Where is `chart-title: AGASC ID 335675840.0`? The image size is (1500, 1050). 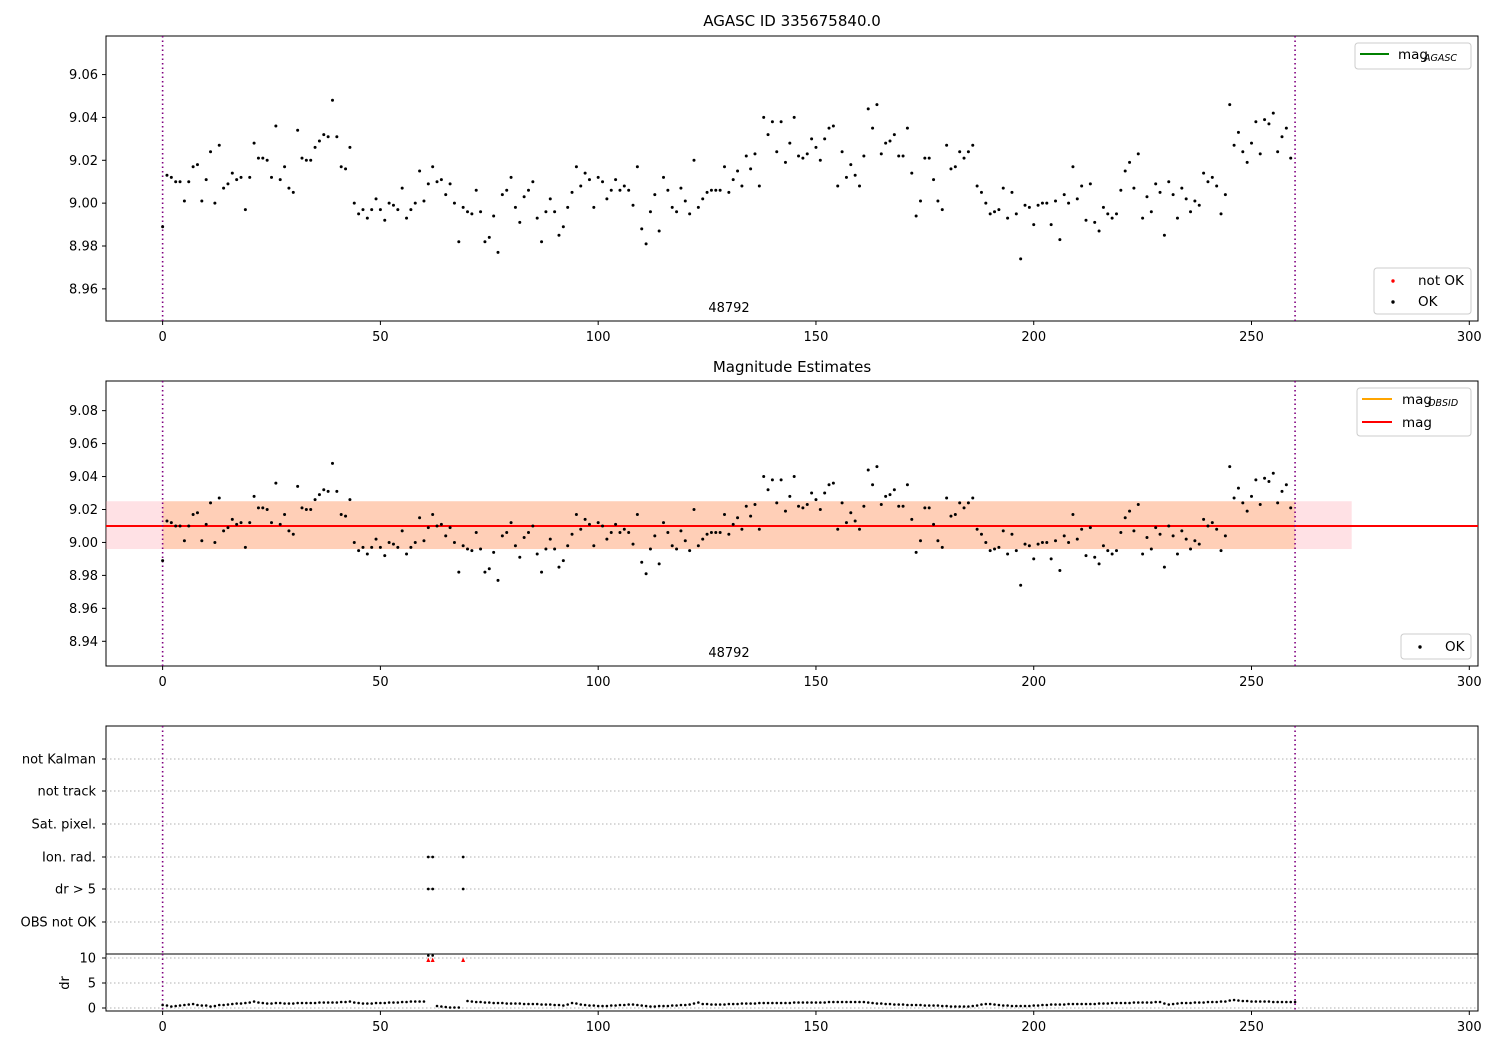
chart-title: AGASC ID 335675840.0 is located at coordinates (792, 21).